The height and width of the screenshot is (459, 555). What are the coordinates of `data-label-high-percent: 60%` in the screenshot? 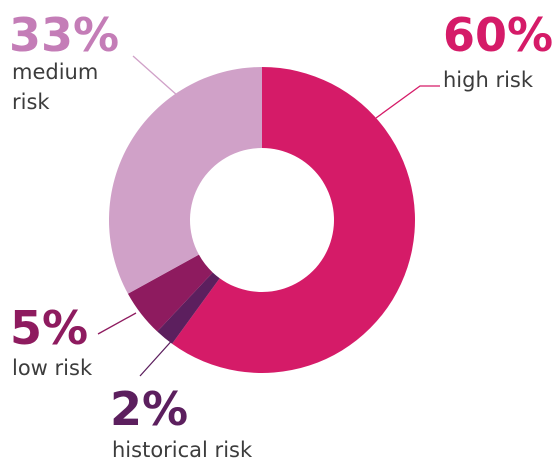 It's located at (498, 35).